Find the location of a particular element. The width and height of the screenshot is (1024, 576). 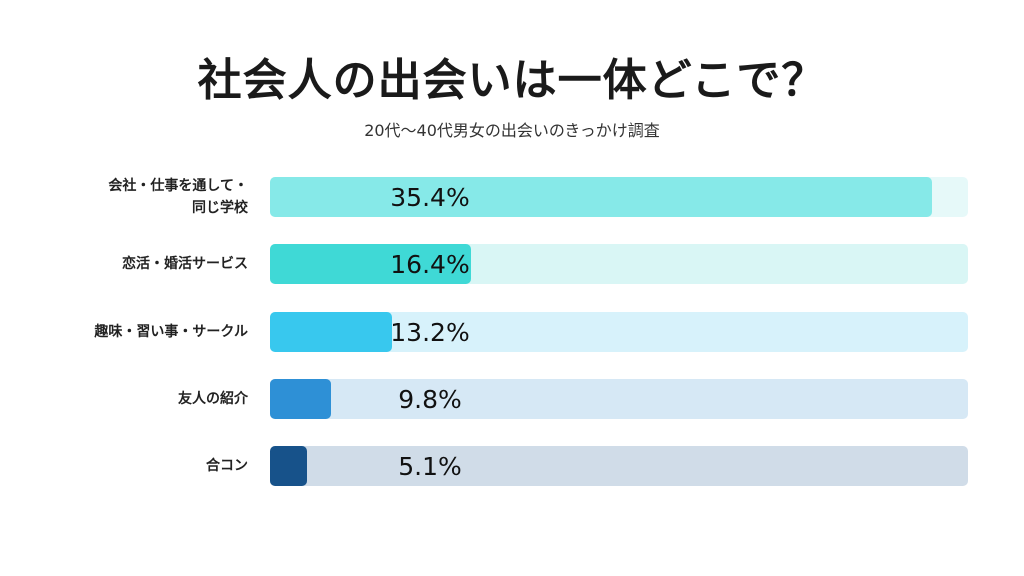

category-label-line: 同じ学校 is located at coordinates (220, 208).